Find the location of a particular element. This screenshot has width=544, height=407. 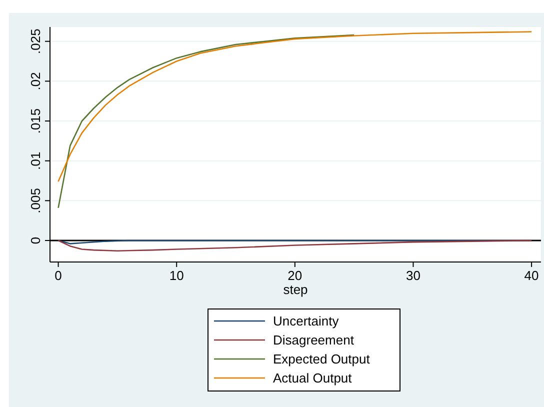

y-tick-label: .01 is located at coordinates (35, 161).